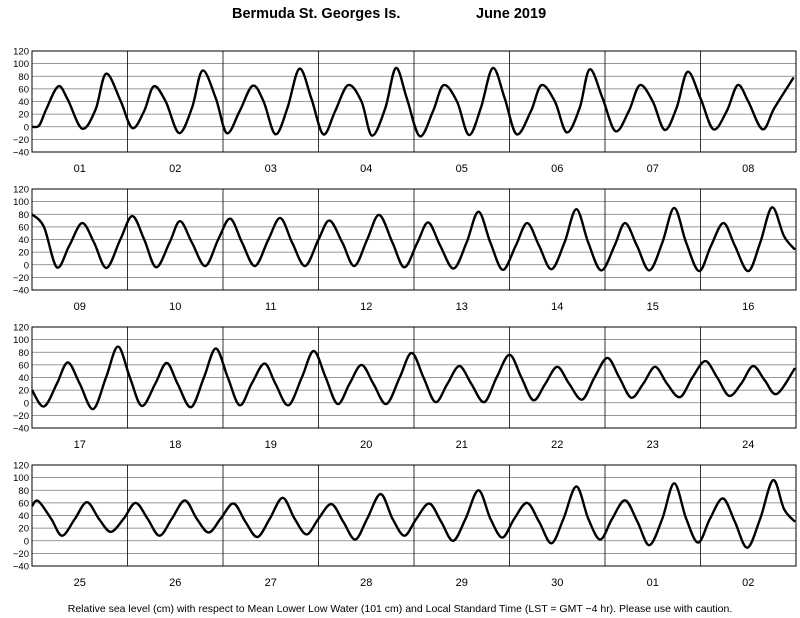 This screenshot has width=800, height=618. Describe the element at coordinates (366, 307) in the screenshot. I see `day-label: 12` at that location.